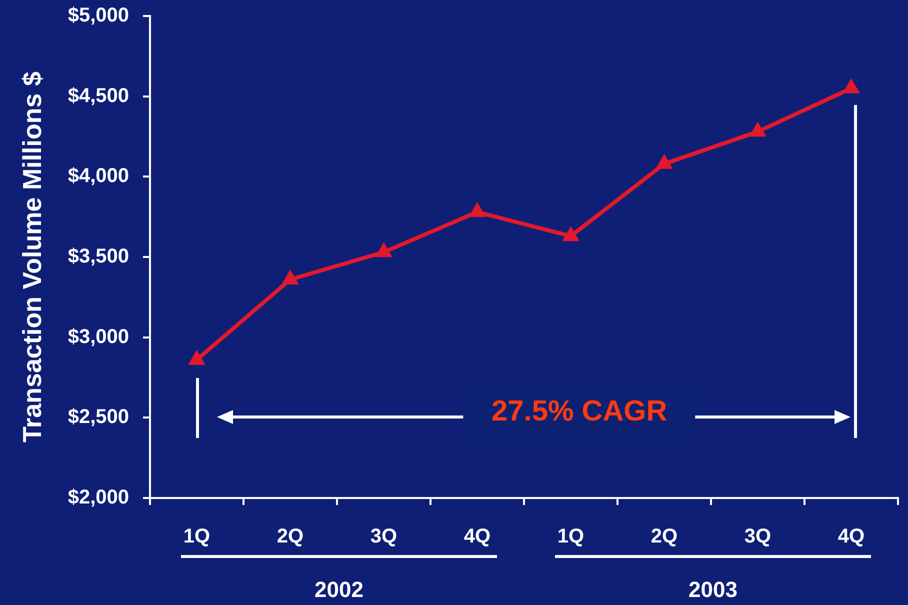  I want to click on text: 2003, so click(713, 589).